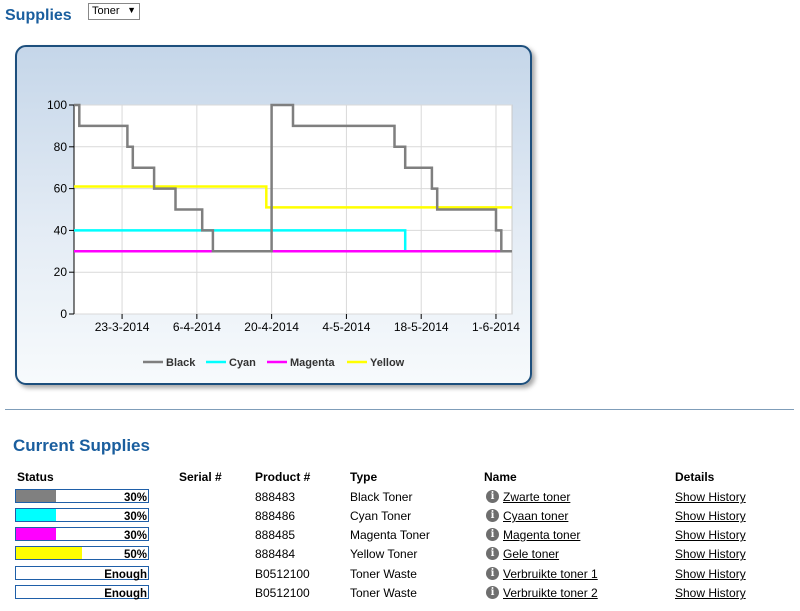  What do you see at coordinates (390, 535) in the screenshot?
I see `supply-type: Magenta Toner` at bounding box center [390, 535].